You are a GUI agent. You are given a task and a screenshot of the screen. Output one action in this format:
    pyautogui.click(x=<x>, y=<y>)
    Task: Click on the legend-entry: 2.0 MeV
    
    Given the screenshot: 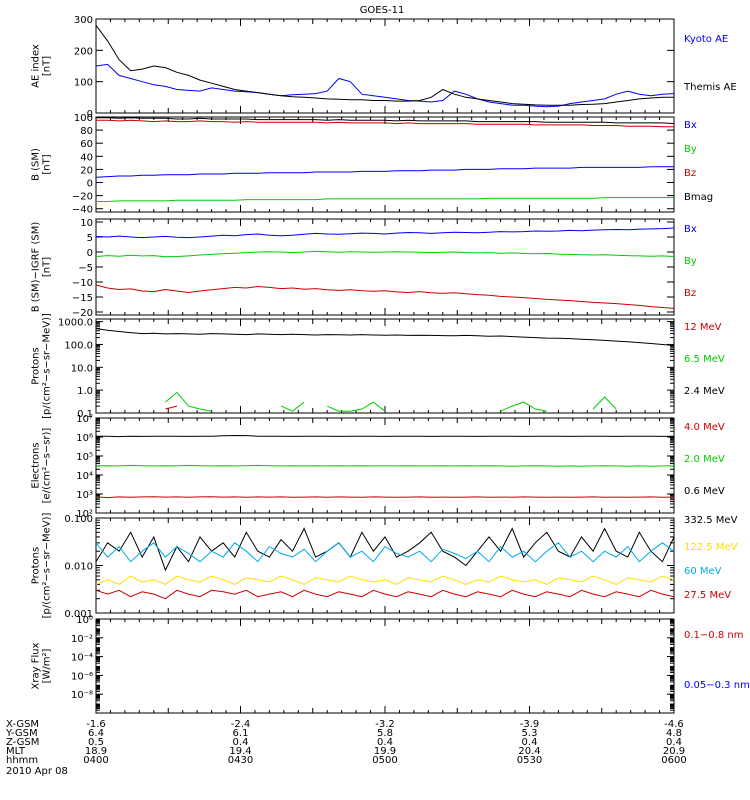 What is the action you would take?
    pyautogui.click(x=704, y=459)
    